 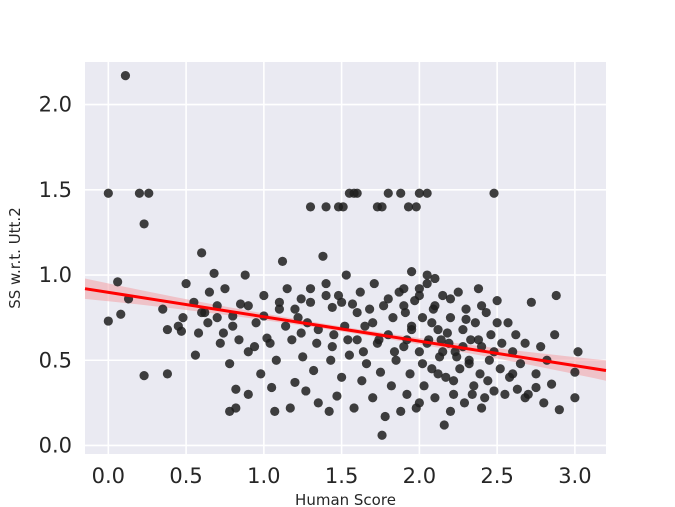 I want to click on x-tick-label: 3.0, so click(x=574, y=476).